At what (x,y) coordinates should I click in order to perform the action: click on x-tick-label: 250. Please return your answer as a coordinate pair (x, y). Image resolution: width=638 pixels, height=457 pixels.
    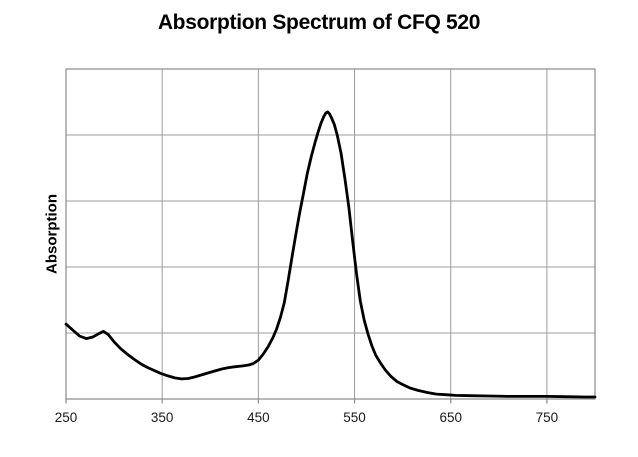
    Looking at the image, I should click on (66, 417).